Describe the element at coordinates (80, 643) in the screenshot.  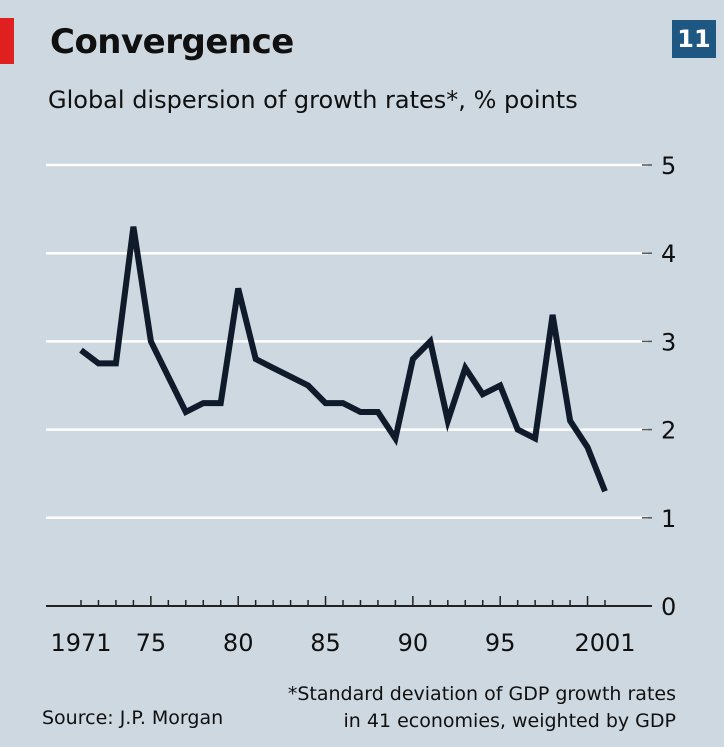
I see `x-tick-label-1971: 1971` at that location.